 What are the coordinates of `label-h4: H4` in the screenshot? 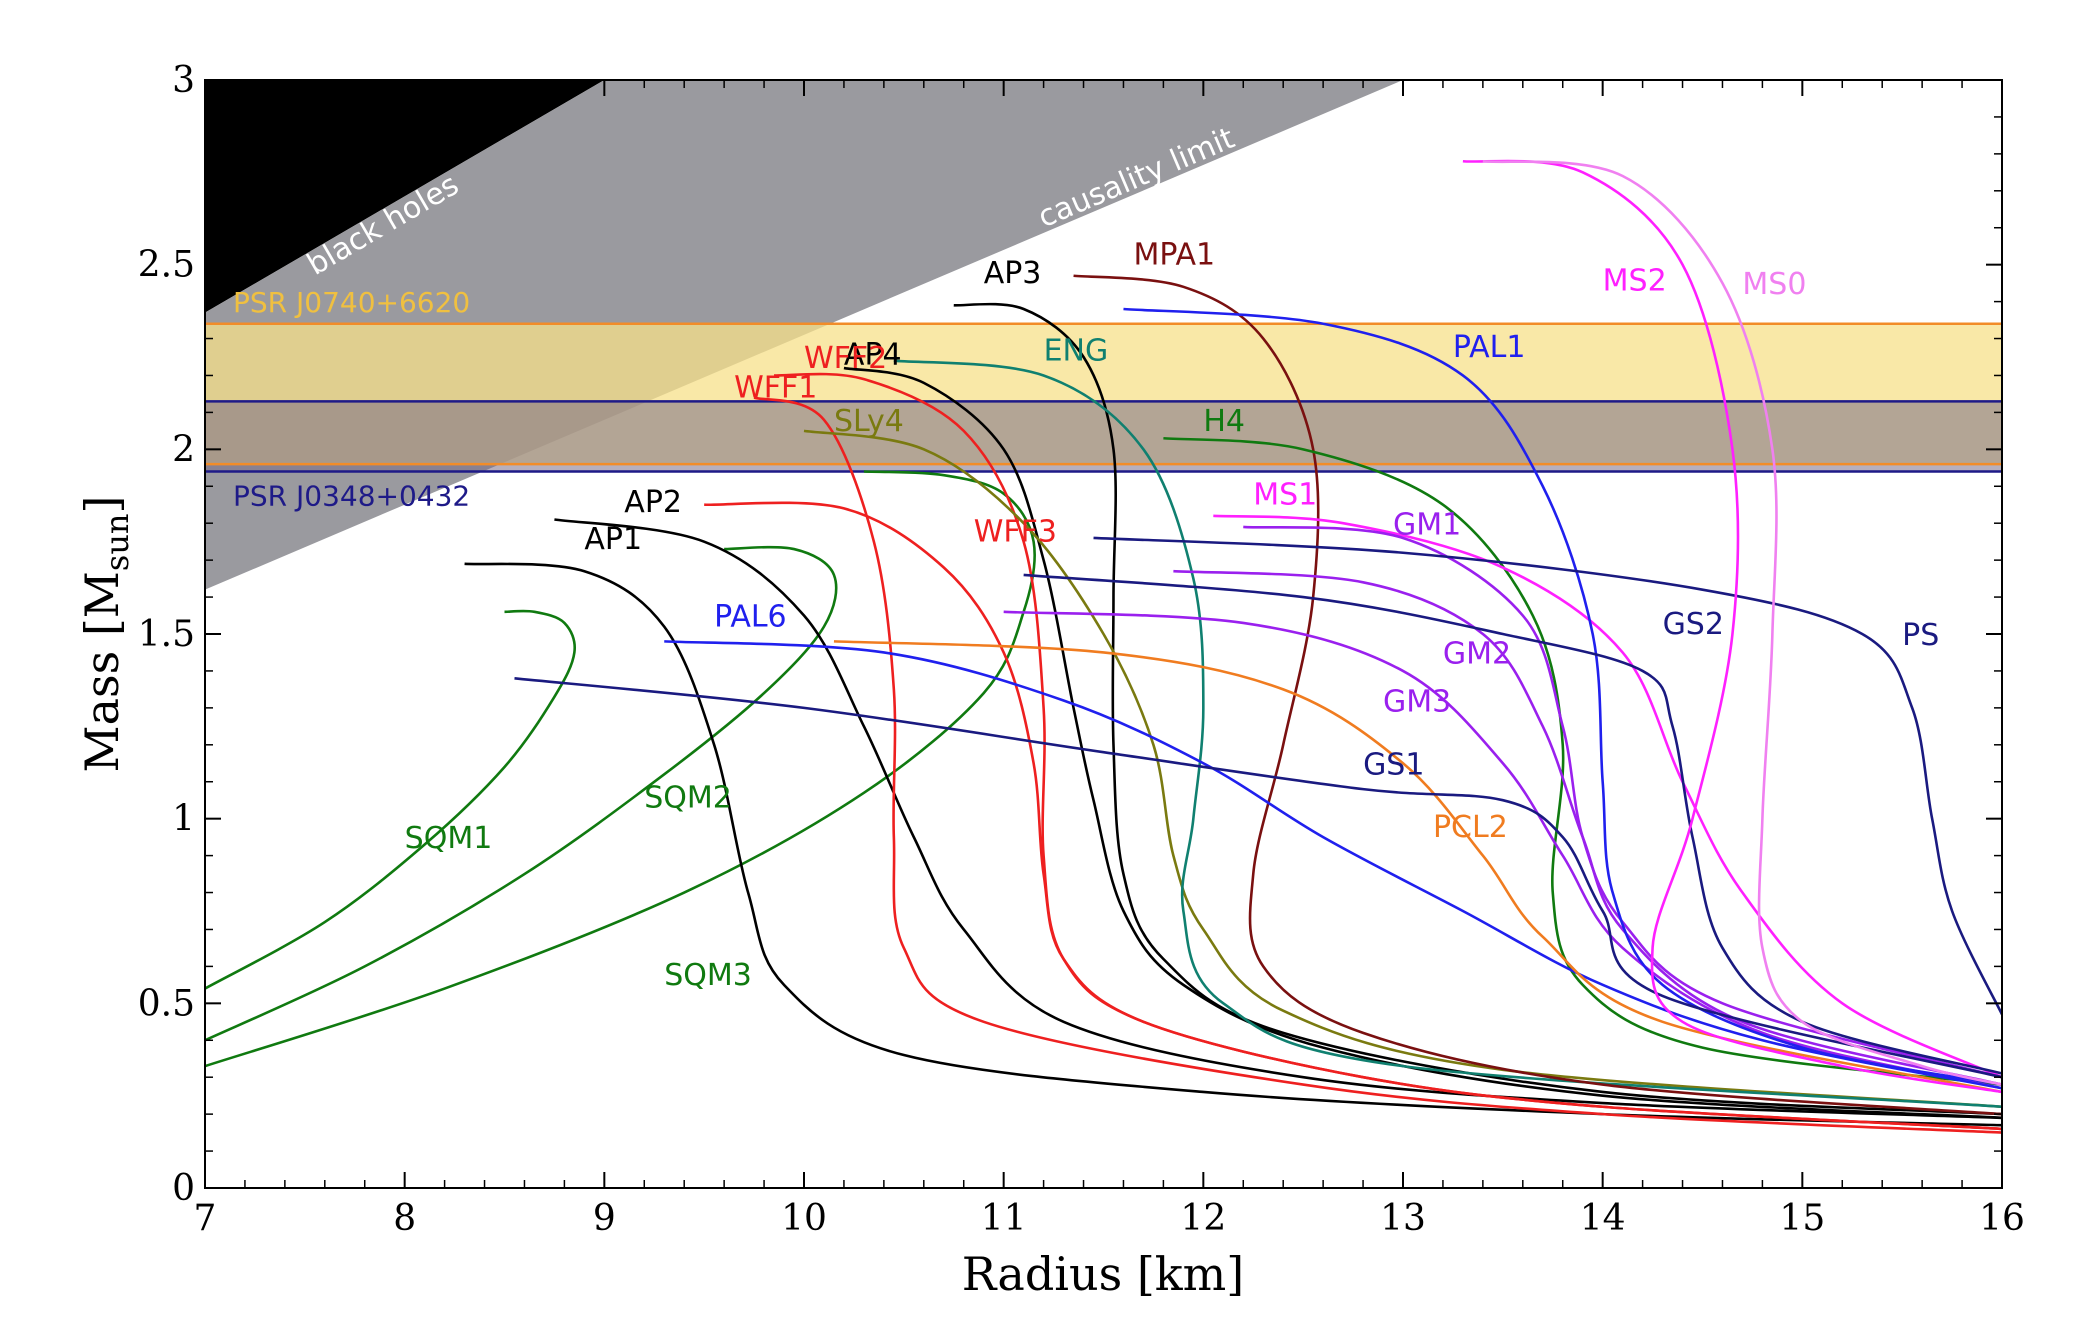 It's located at (1224, 421).